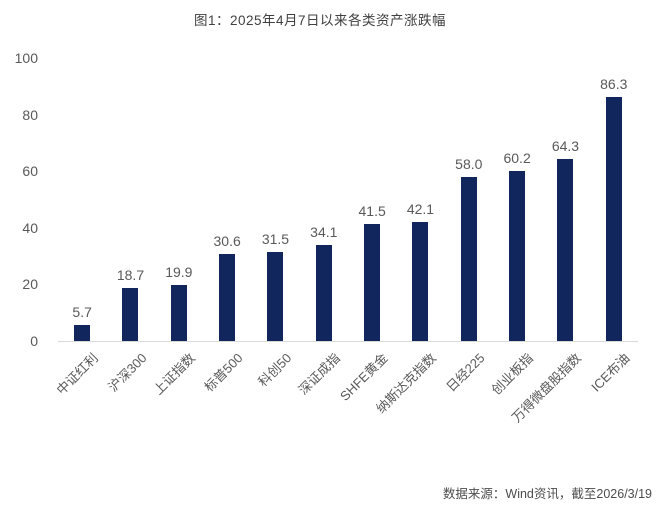 The height and width of the screenshot is (506, 657). What do you see at coordinates (320, 20) in the screenshot?
I see `chart-title: 图1：2025年4月7日以来各类资产涨跌幅` at bounding box center [320, 20].